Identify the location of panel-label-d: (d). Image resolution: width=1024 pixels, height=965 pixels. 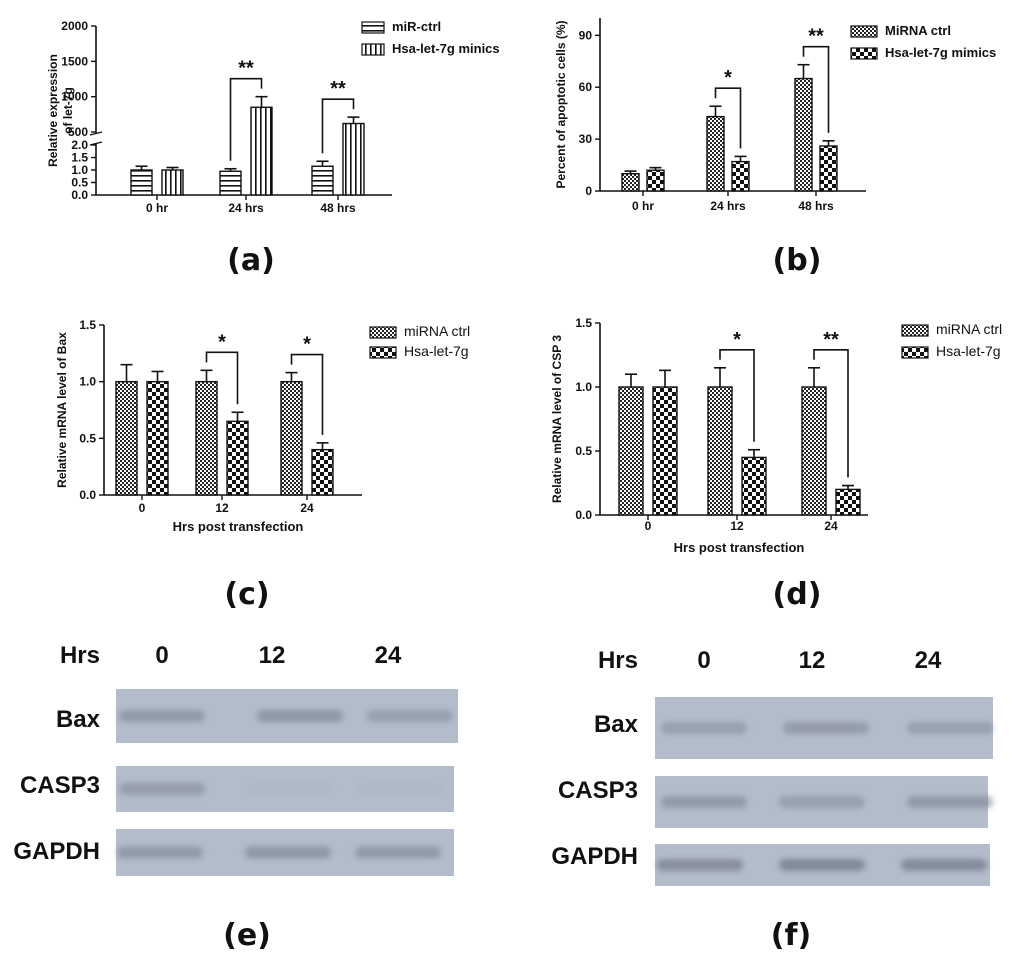
(797, 594).